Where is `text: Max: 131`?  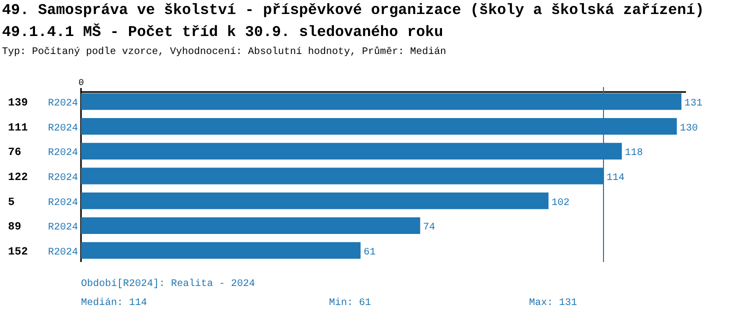 text: Max: 131 is located at coordinates (553, 303).